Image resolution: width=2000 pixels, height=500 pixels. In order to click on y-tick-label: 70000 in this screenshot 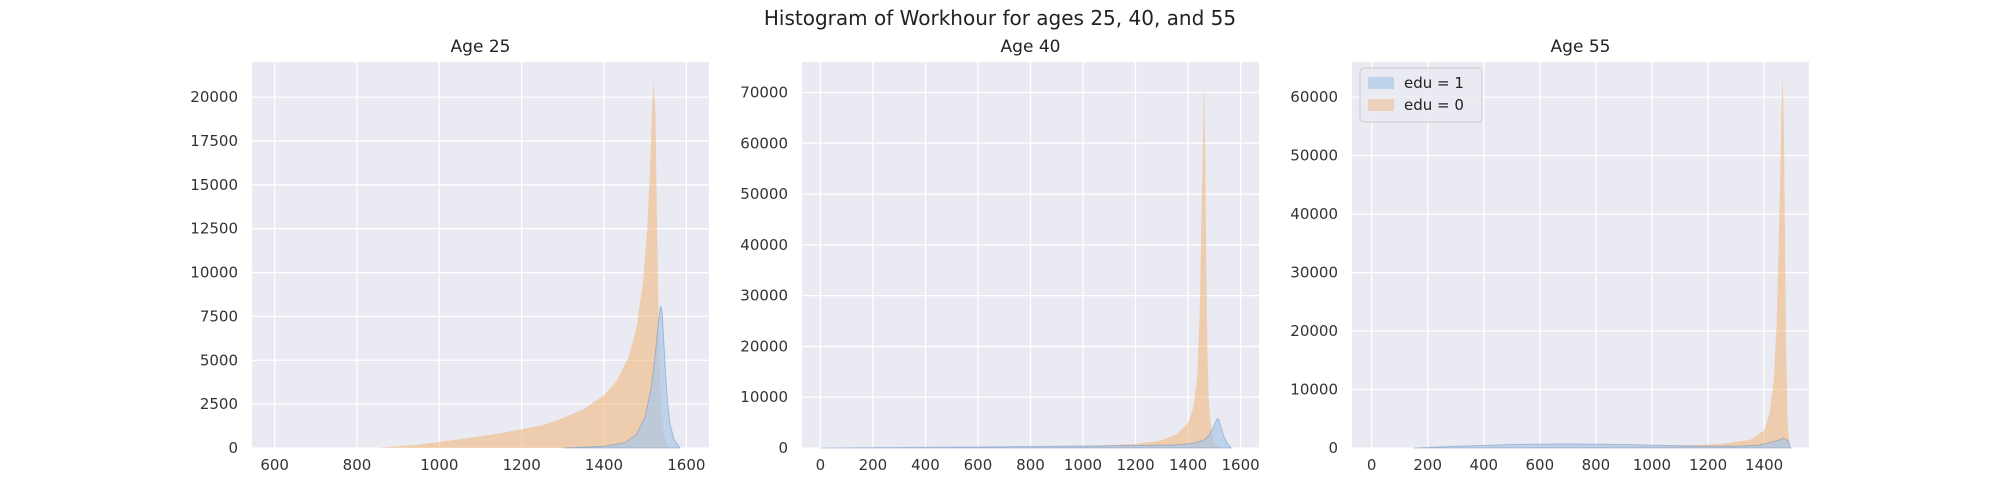, I will do `click(764, 92)`.